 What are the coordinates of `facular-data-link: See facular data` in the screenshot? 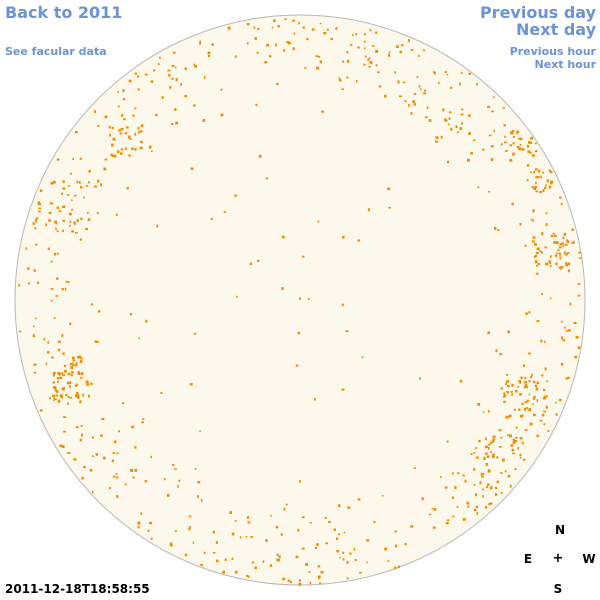 It's located at (56, 51).